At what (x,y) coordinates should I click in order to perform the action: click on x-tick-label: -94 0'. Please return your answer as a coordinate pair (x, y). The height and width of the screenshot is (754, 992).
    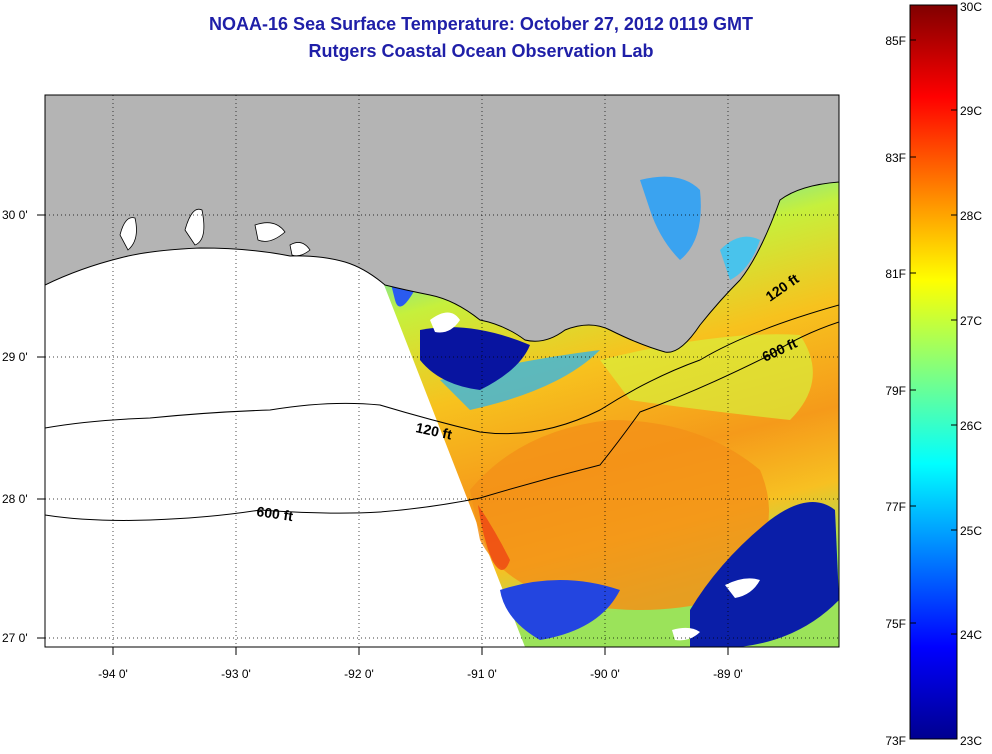
    Looking at the image, I should click on (113, 674).